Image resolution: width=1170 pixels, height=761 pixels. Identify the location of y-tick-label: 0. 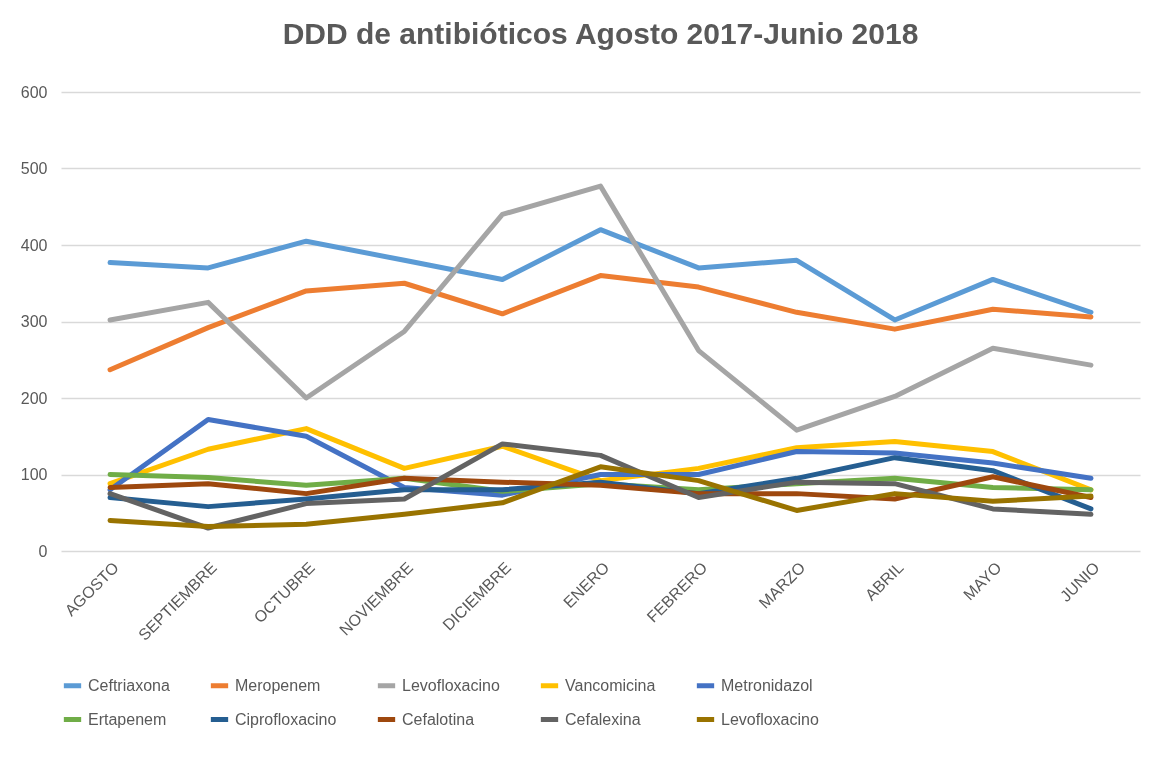
(43, 551).